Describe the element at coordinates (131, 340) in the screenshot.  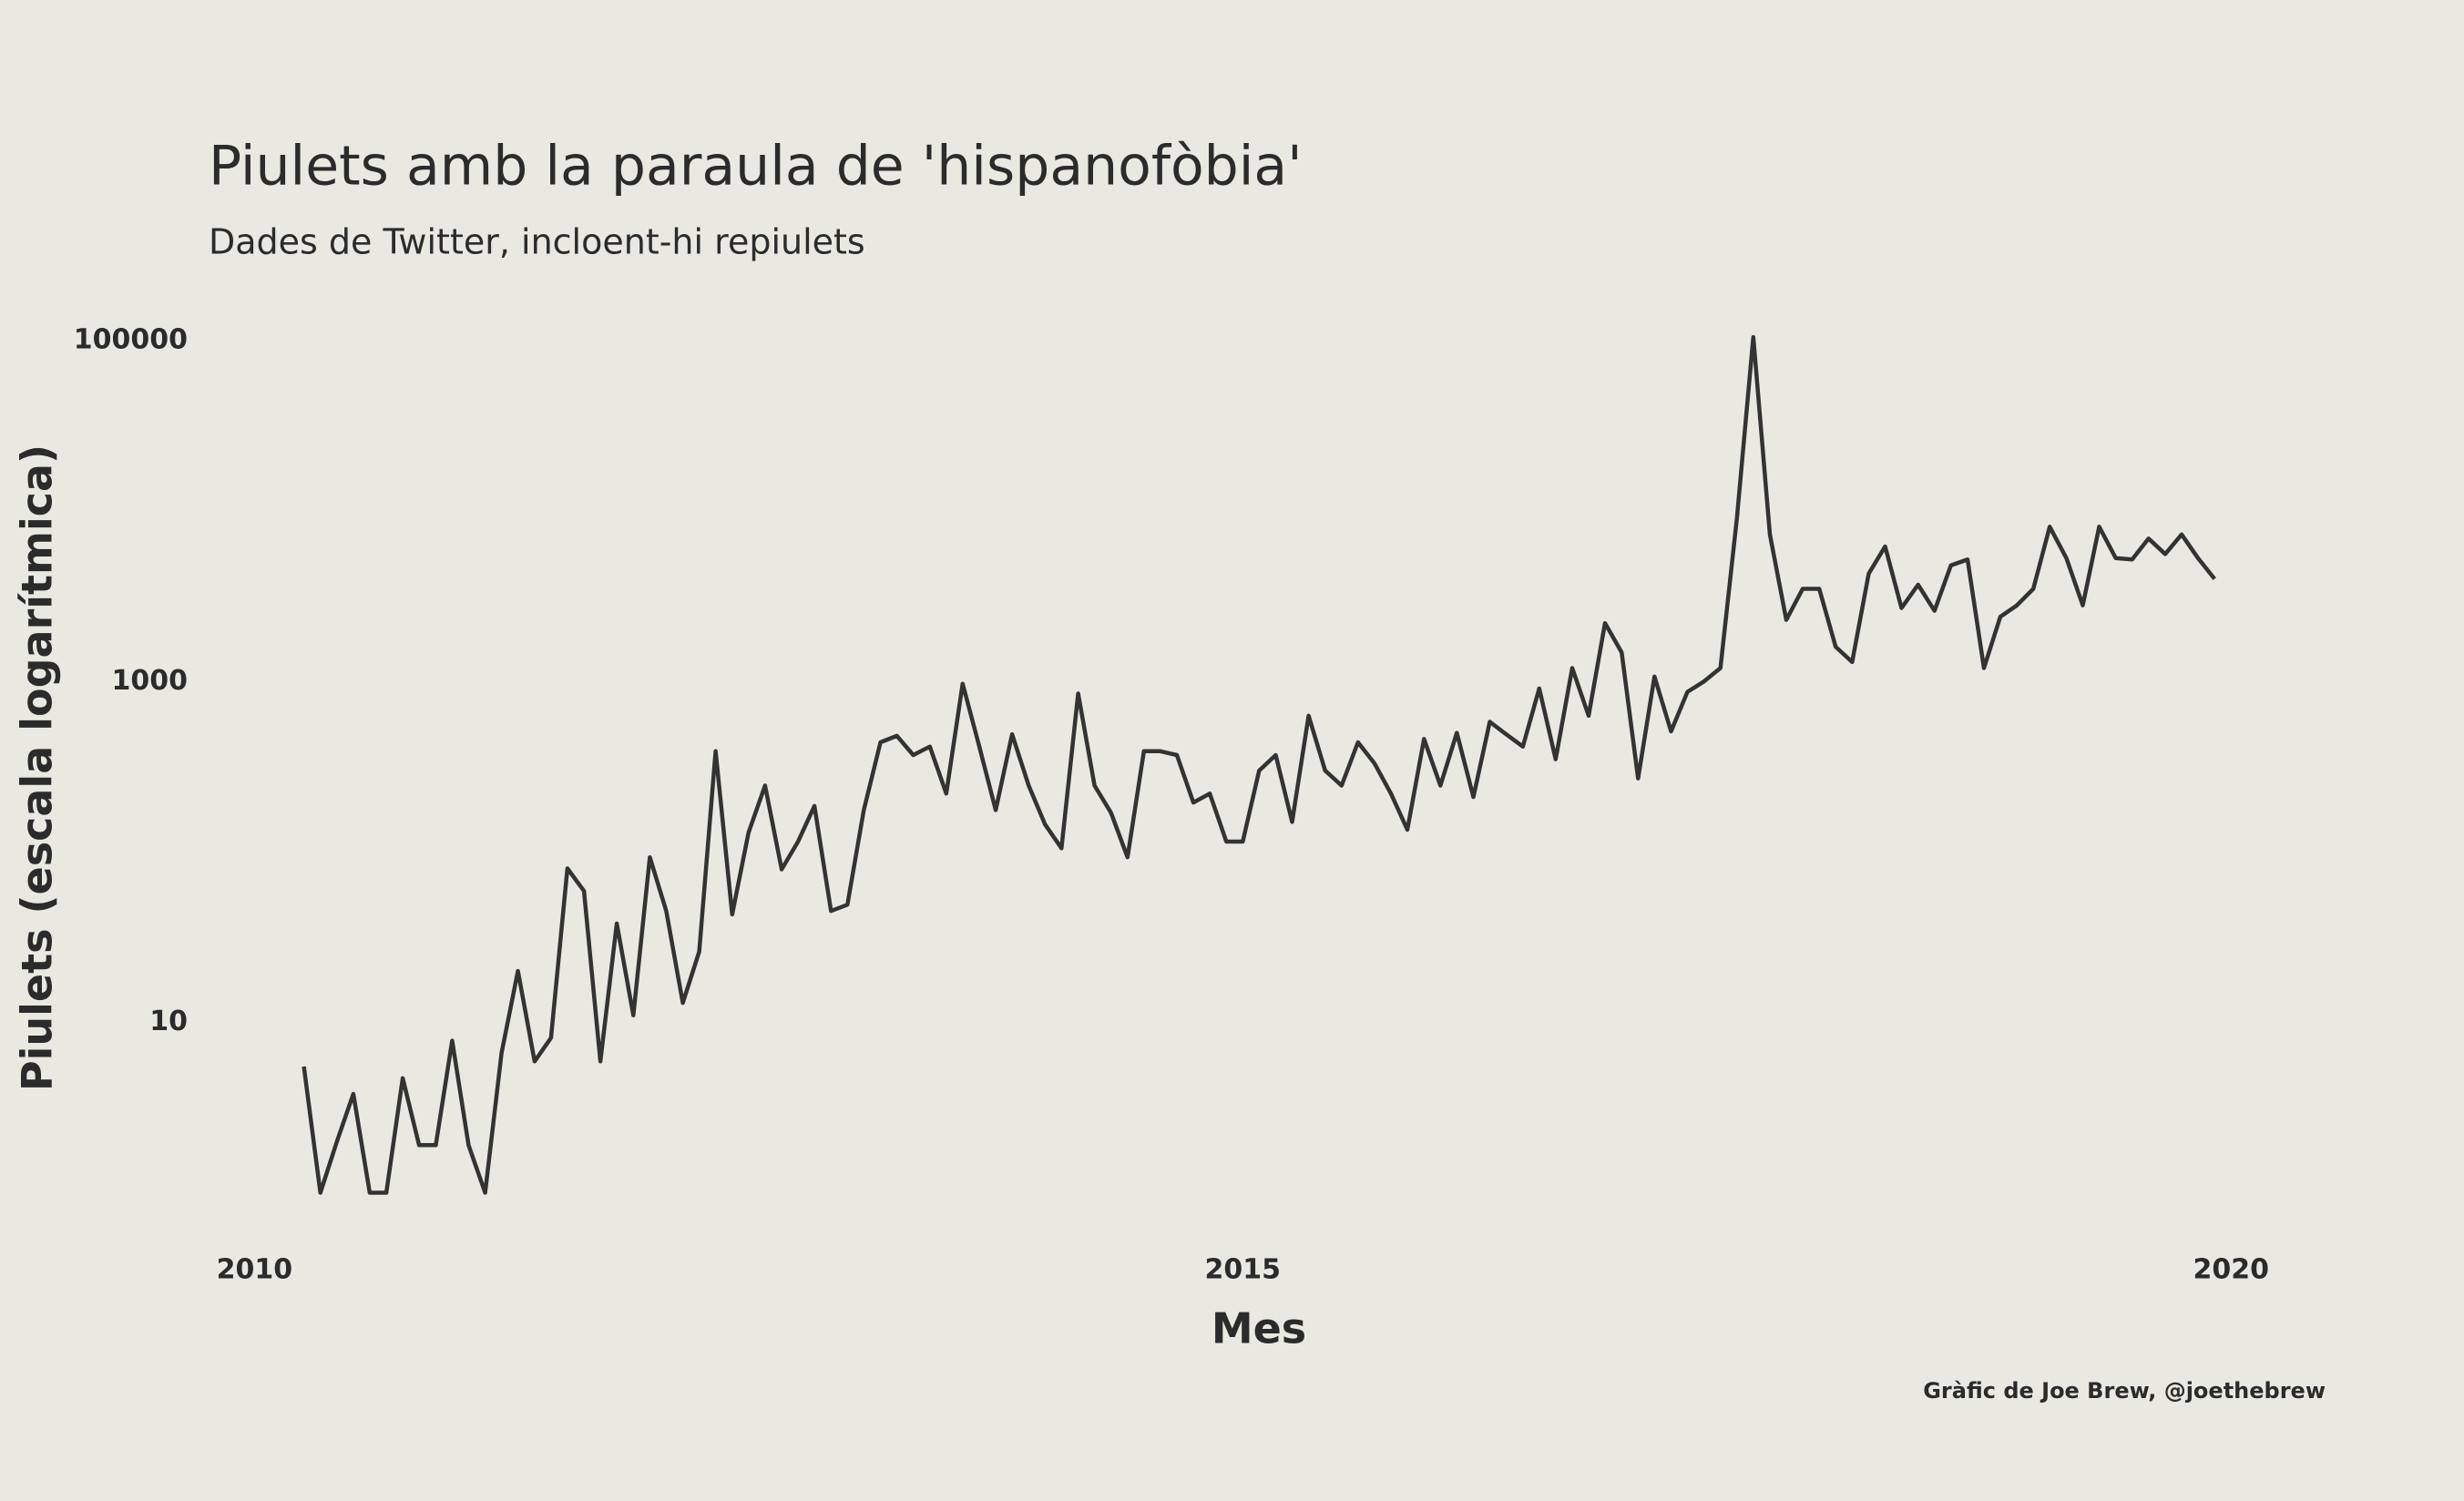
I see `y-tick-label: 100000` at that location.